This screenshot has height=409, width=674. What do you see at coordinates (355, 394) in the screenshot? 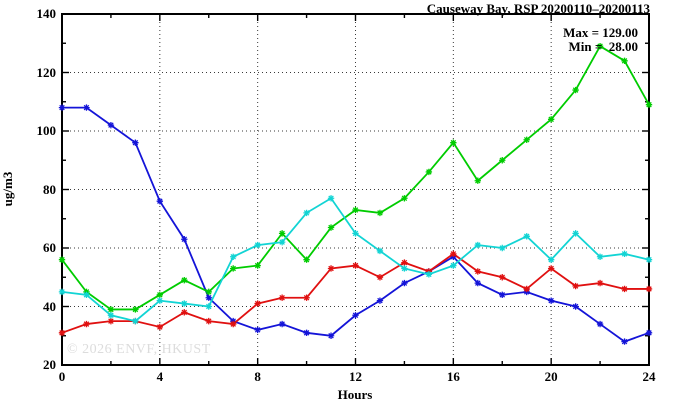
I see `x-axis-label: Hours` at bounding box center [355, 394].